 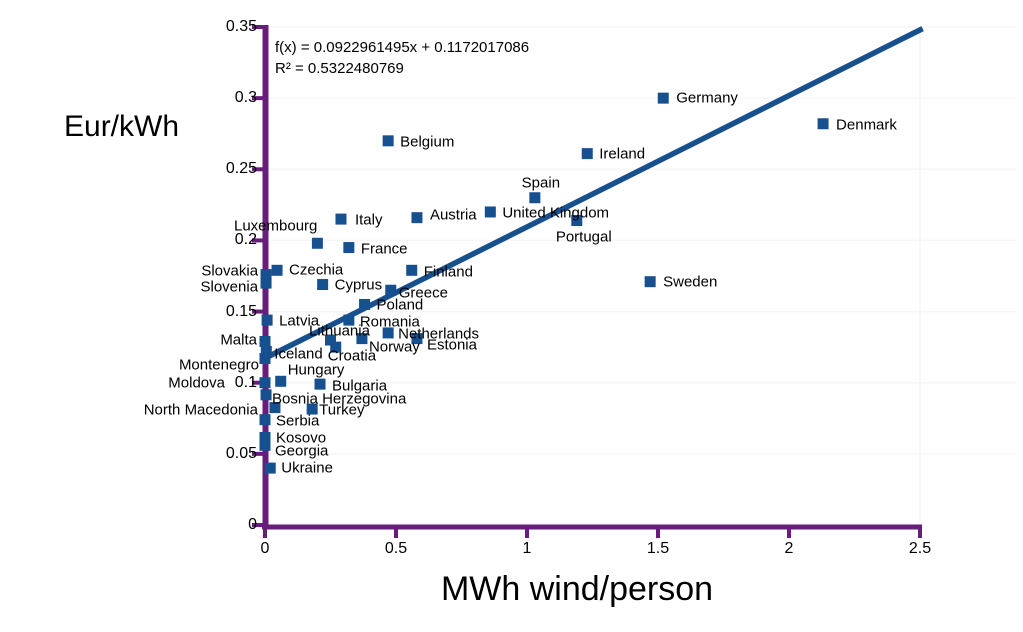 I want to click on x-axis-title: MWh wind/person, so click(x=577, y=589).